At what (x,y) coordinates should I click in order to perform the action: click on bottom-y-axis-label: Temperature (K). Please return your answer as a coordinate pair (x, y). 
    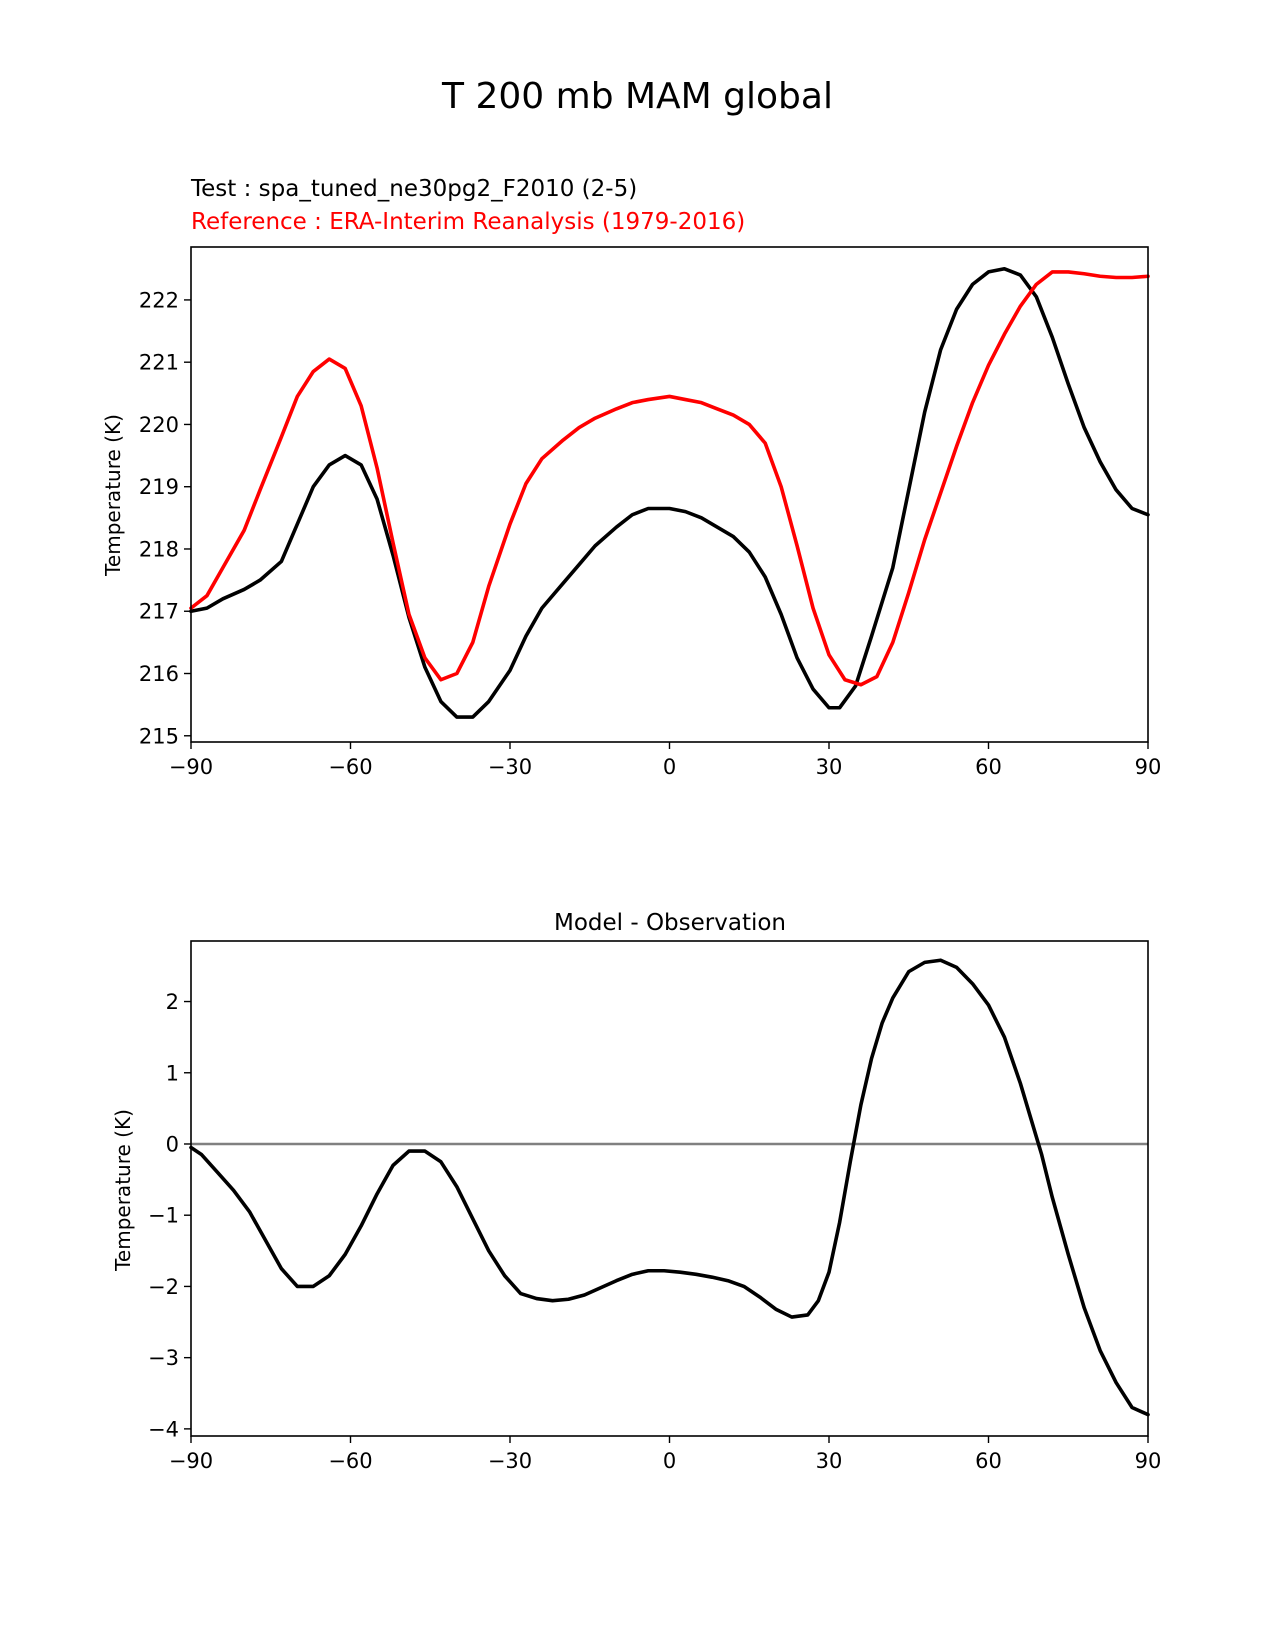
    Looking at the image, I should click on (123, 1190).